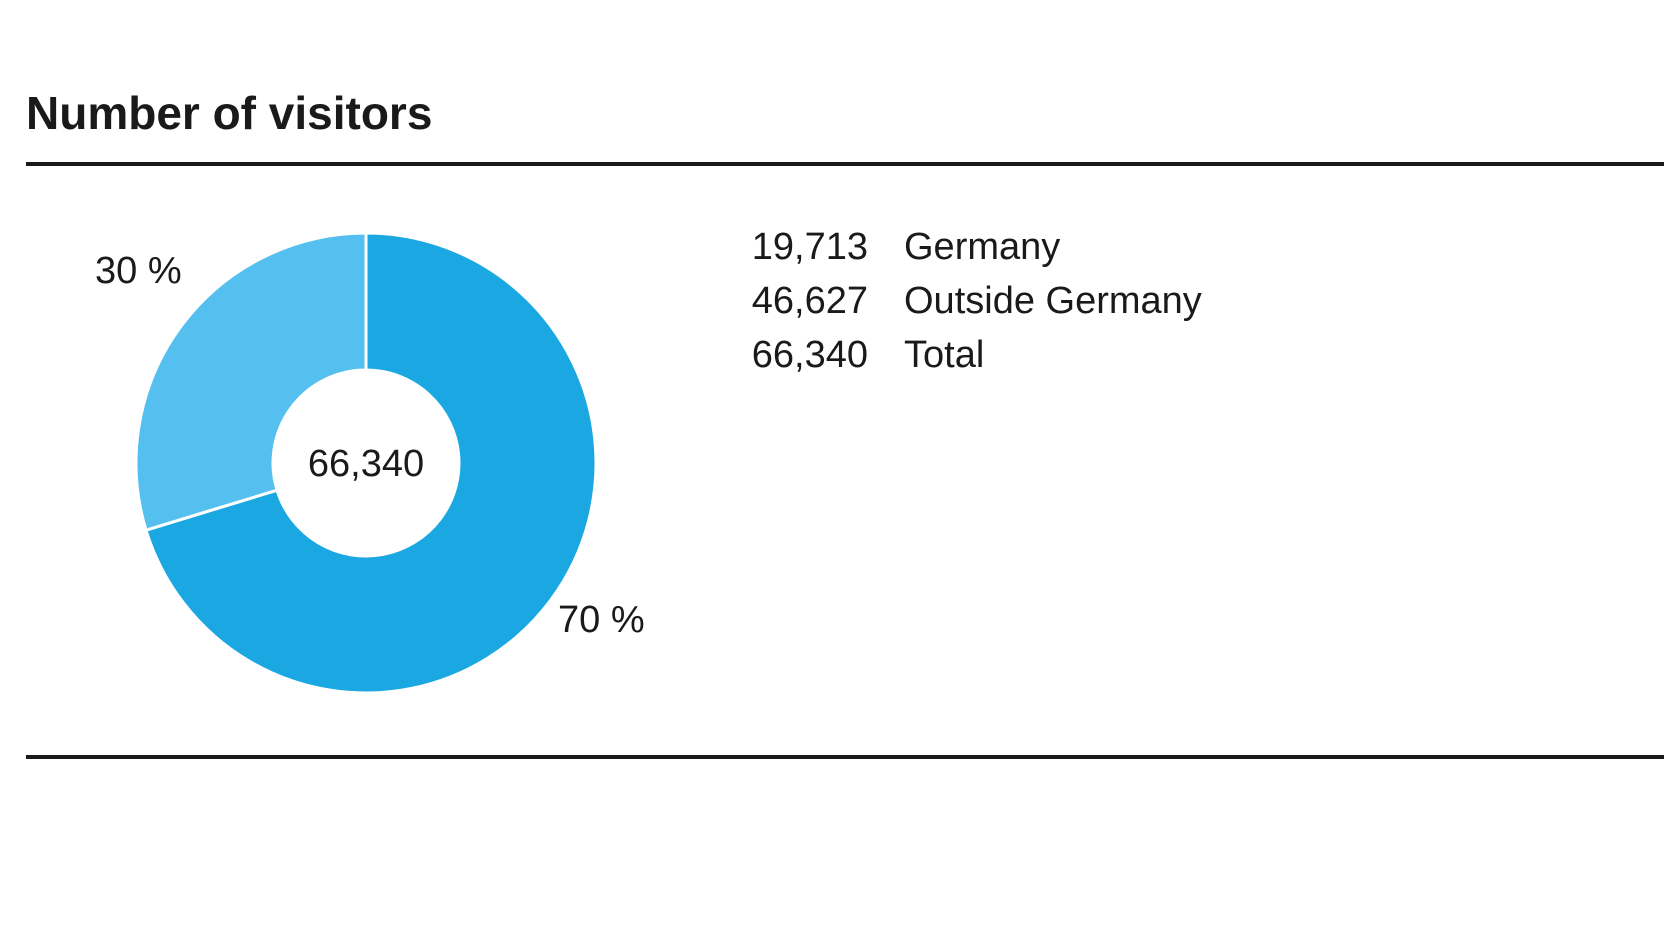 This screenshot has height=945, width=1680. I want to click on legend-value: 66,340, so click(809, 355).